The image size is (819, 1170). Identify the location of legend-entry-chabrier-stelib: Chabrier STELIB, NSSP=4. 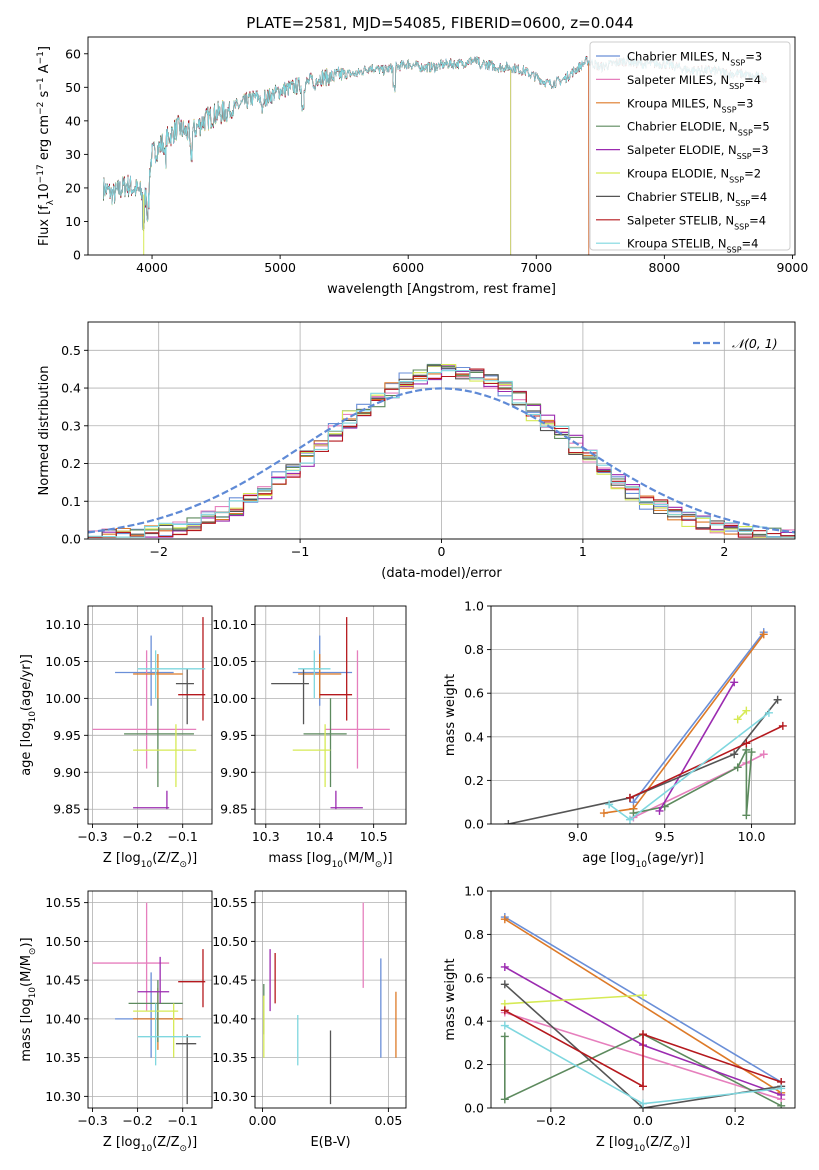
(697, 199).